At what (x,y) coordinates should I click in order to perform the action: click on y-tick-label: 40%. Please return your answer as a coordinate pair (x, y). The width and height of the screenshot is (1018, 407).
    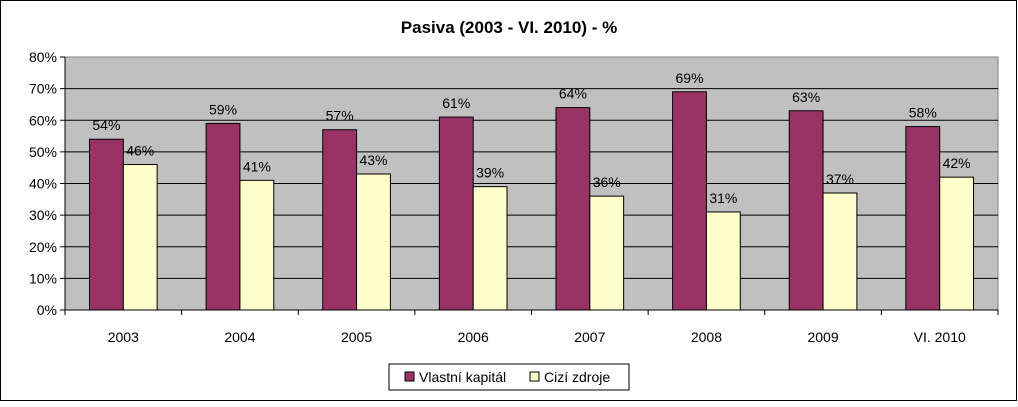
    Looking at the image, I should click on (43, 184).